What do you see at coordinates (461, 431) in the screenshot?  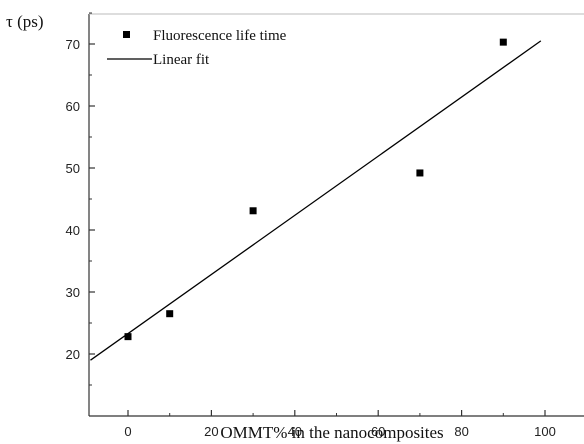 I see `x-tick-label-80: 80` at bounding box center [461, 431].